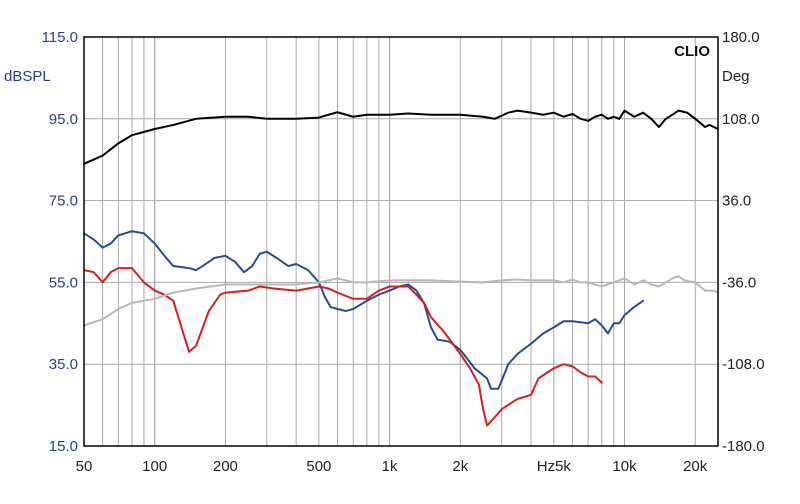  Describe the element at coordinates (63, 201) in the screenshot. I see `left-axis-tick-label: 75.0` at that location.